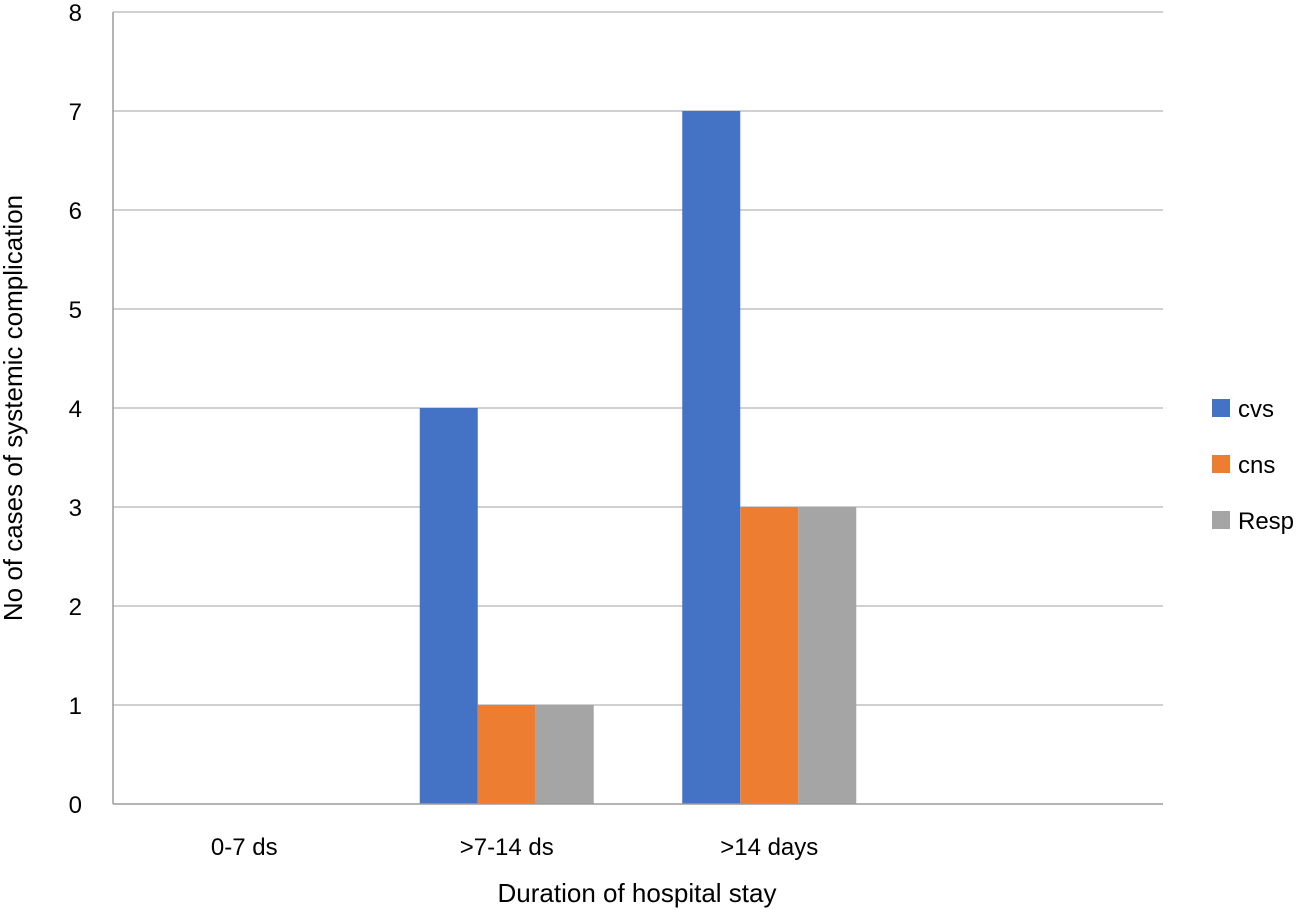 The width and height of the screenshot is (1299, 910). What do you see at coordinates (1256, 409) in the screenshot?
I see `legend-label: cvs` at bounding box center [1256, 409].